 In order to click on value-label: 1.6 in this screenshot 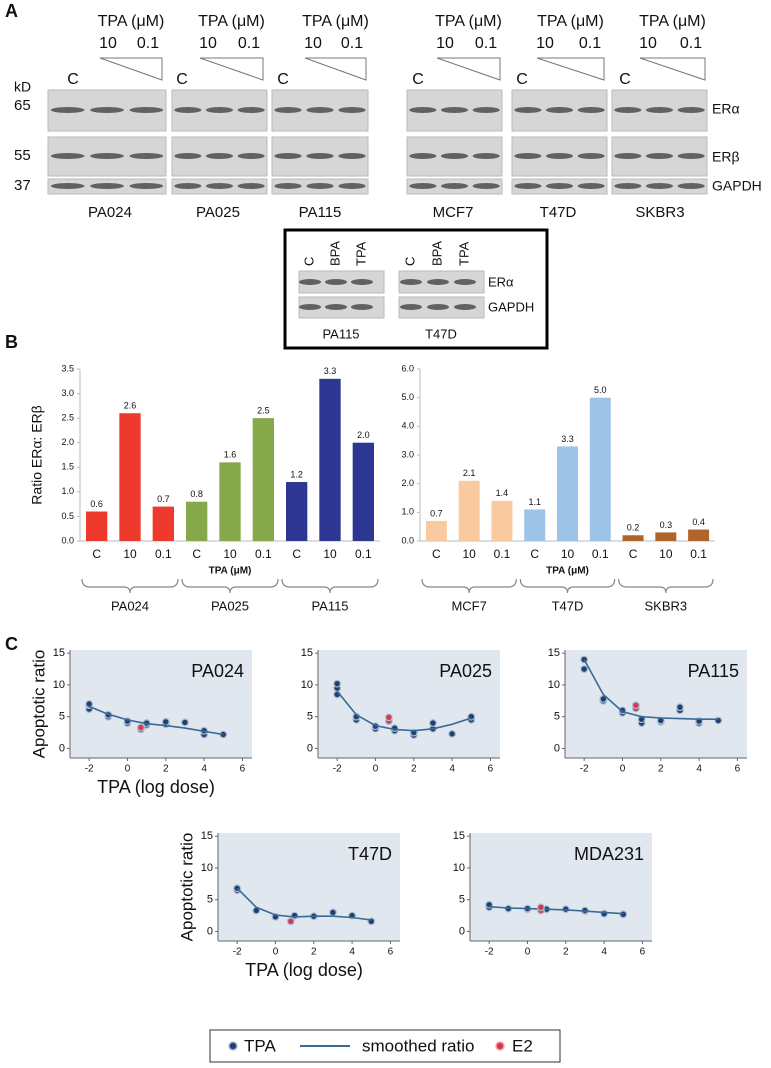, I will do `click(230, 455)`.